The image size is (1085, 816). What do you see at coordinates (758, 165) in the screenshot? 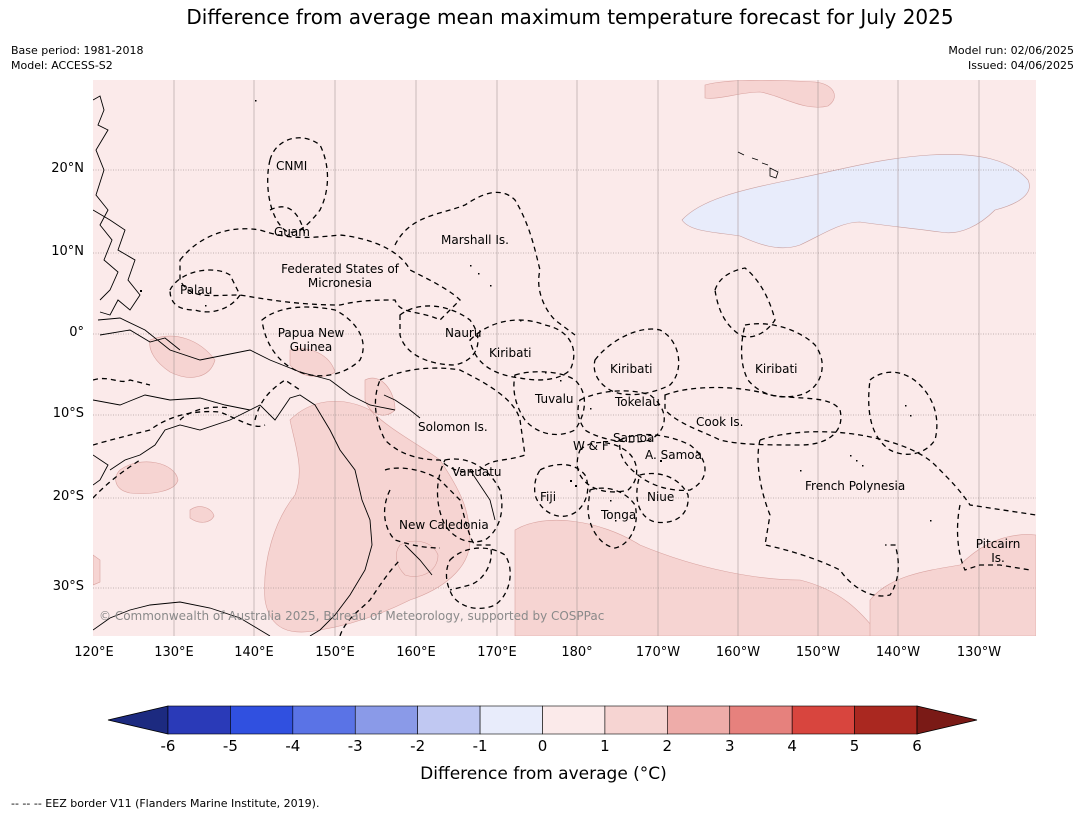
I see `hawaii-islands` at bounding box center [758, 165].